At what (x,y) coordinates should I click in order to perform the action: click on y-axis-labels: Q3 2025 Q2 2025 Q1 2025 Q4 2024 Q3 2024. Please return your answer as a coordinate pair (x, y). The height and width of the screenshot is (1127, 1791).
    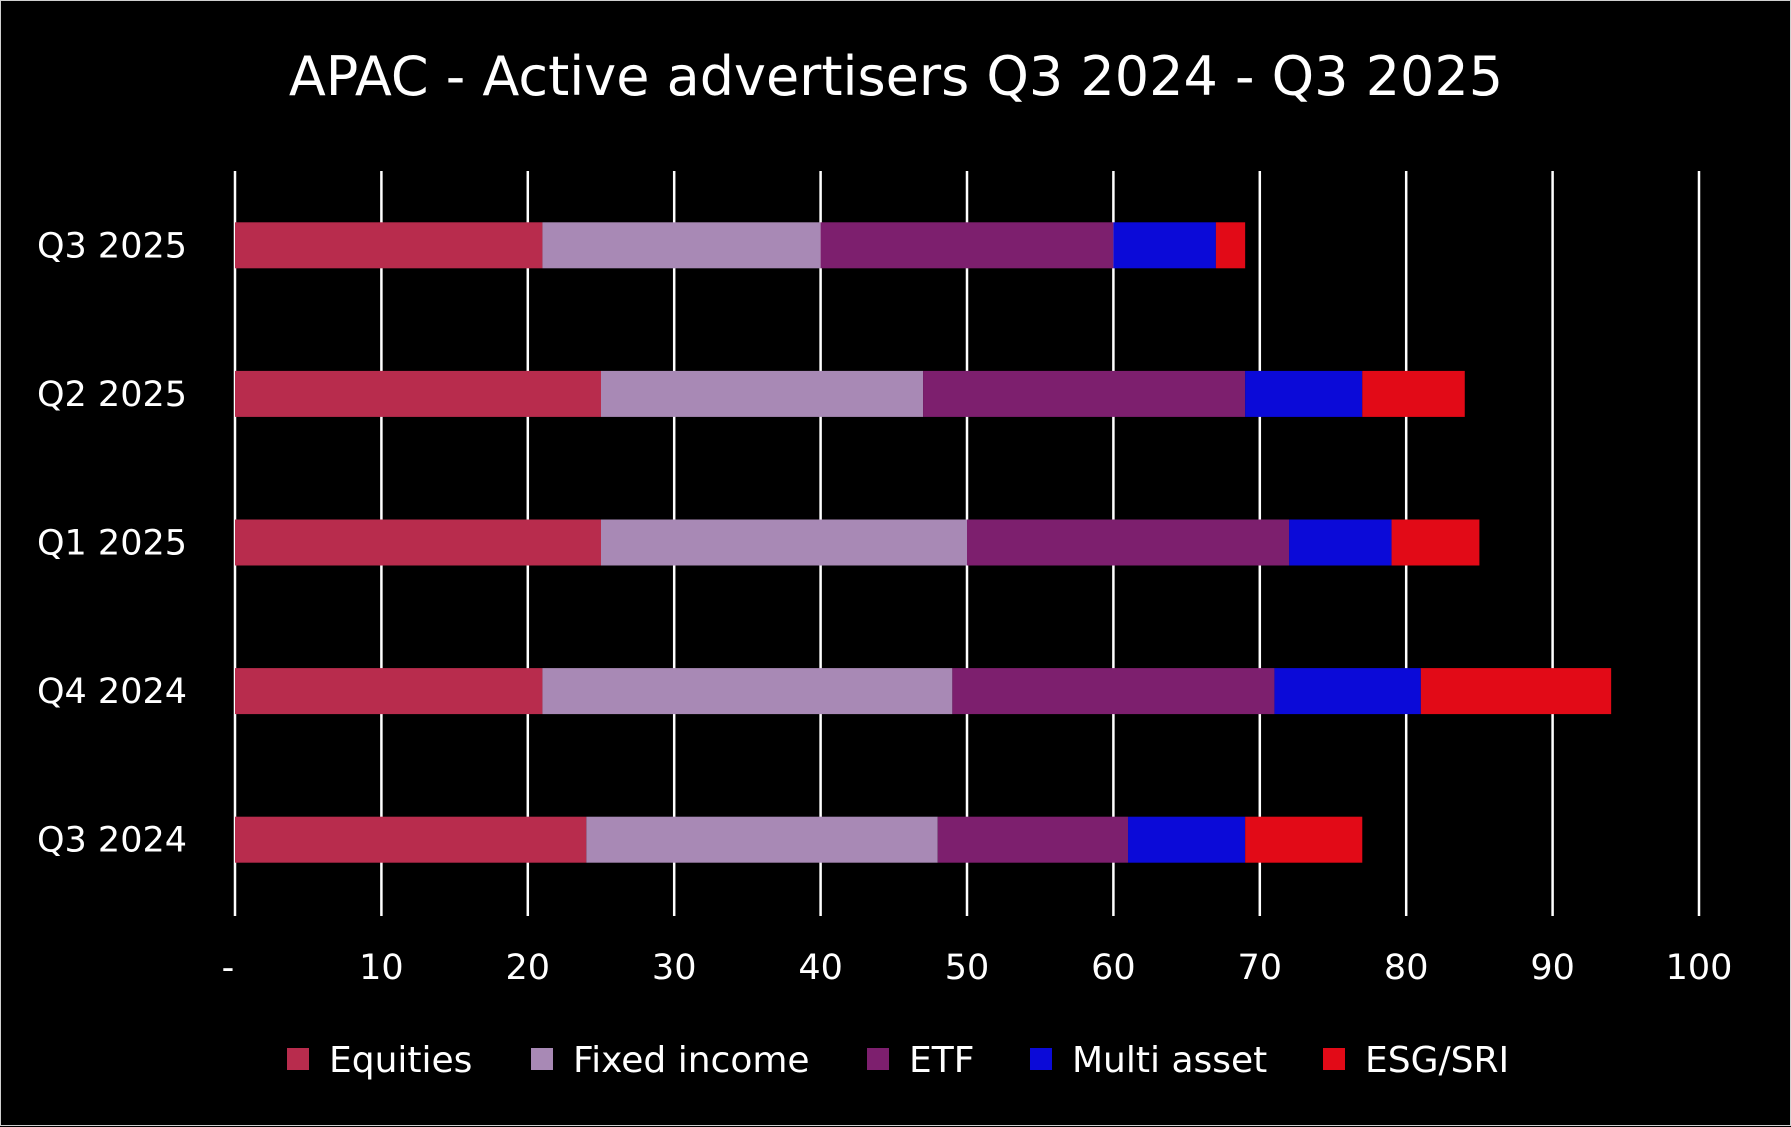
    Looking at the image, I should click on (112, 543).